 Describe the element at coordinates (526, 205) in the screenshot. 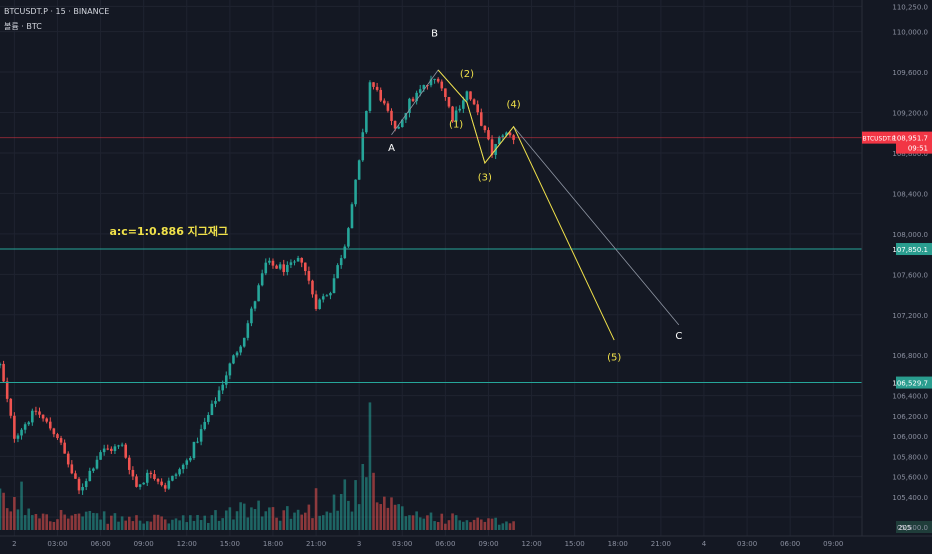

I see `wave-12345-line` at that location.